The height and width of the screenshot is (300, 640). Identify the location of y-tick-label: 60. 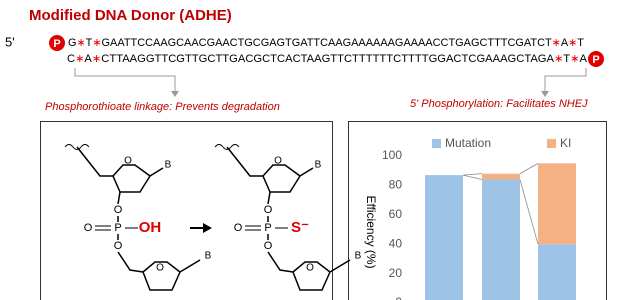
(396, 214).